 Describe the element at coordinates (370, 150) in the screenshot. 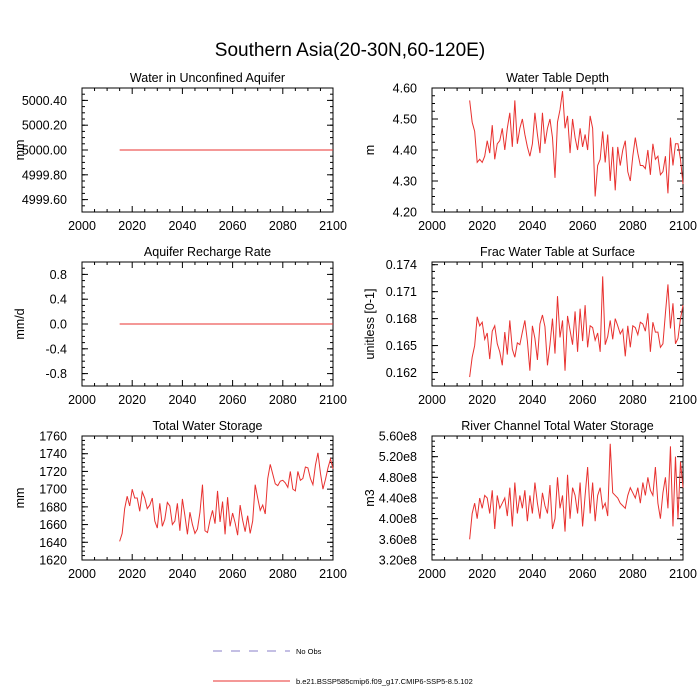

I see `y-axis-label: m` at that location.